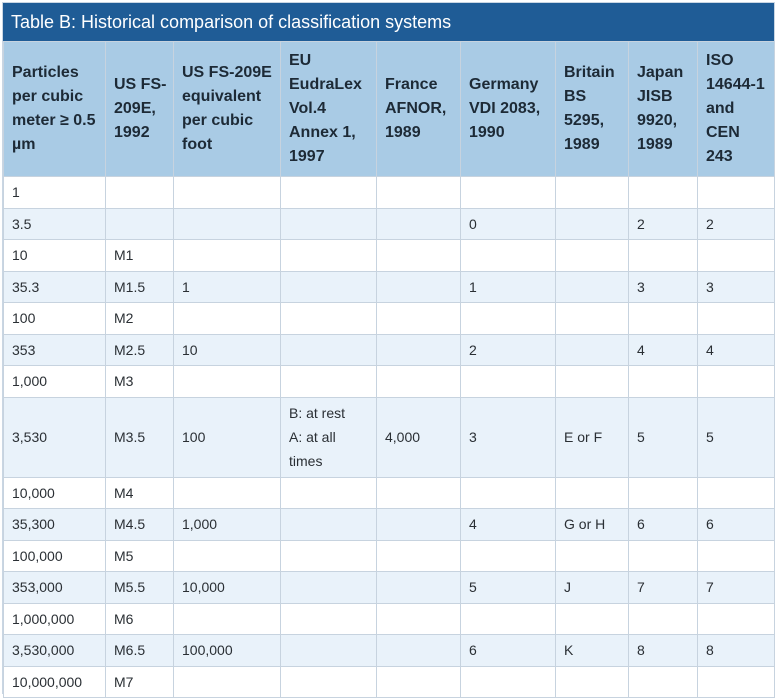 The width and height of the screenshot is (778, 698). Describe the element at coordinates (139, 286) in the screenshot. I see `table-cell: M1.5` at that location.